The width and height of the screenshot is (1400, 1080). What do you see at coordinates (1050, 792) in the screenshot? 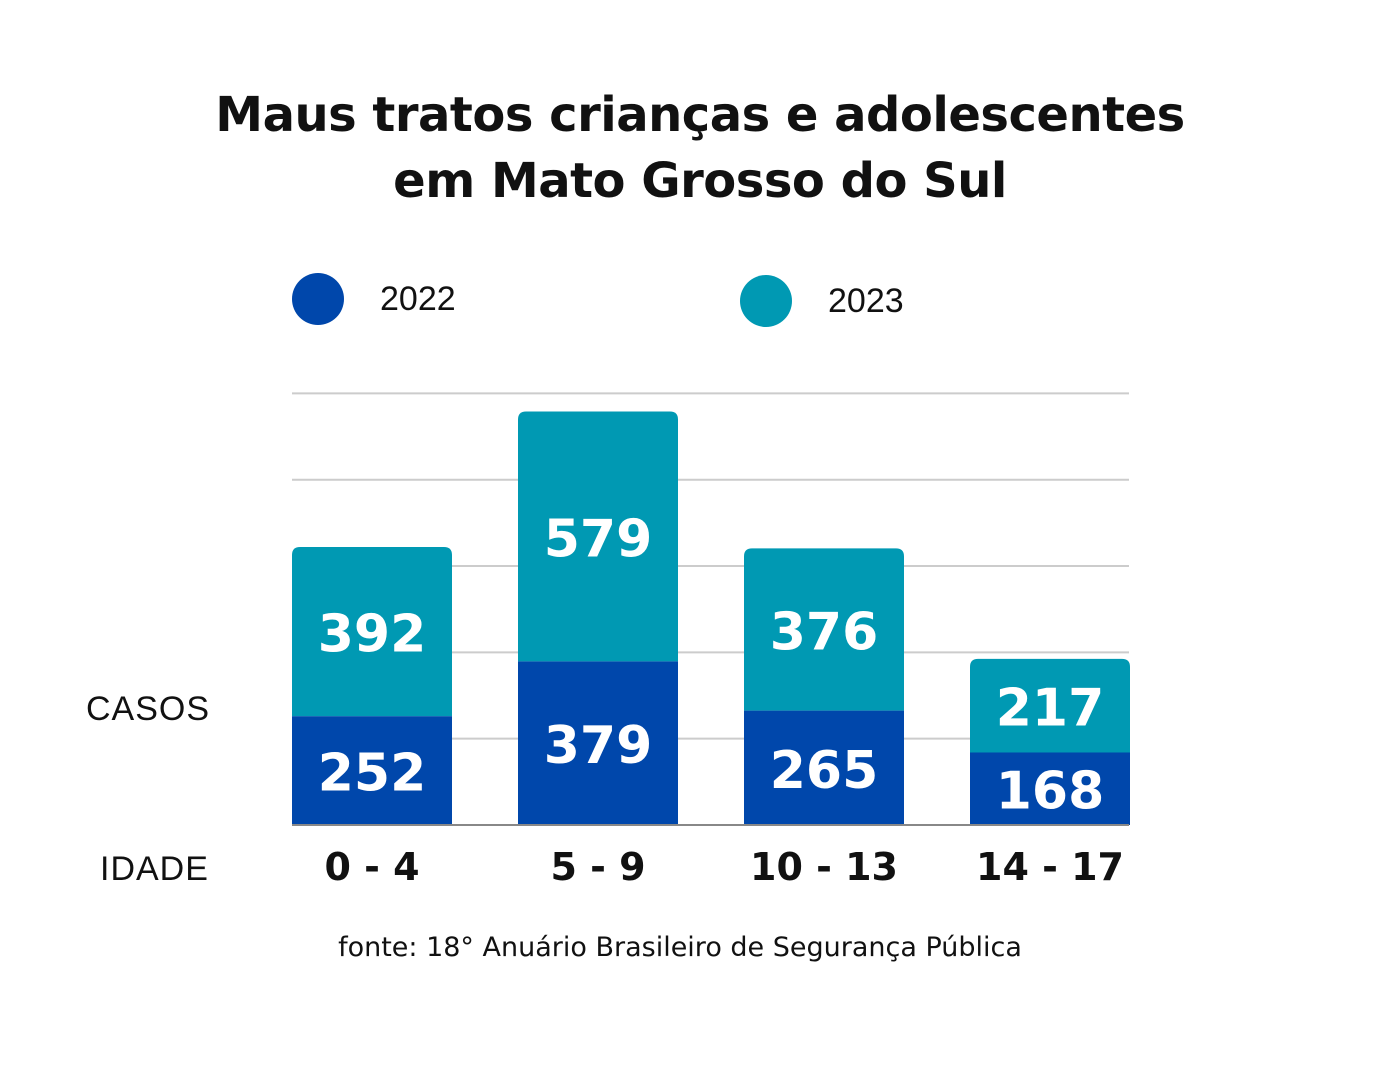
I see `value-label-2022-4: 168` at bounding box center [1050, 792].